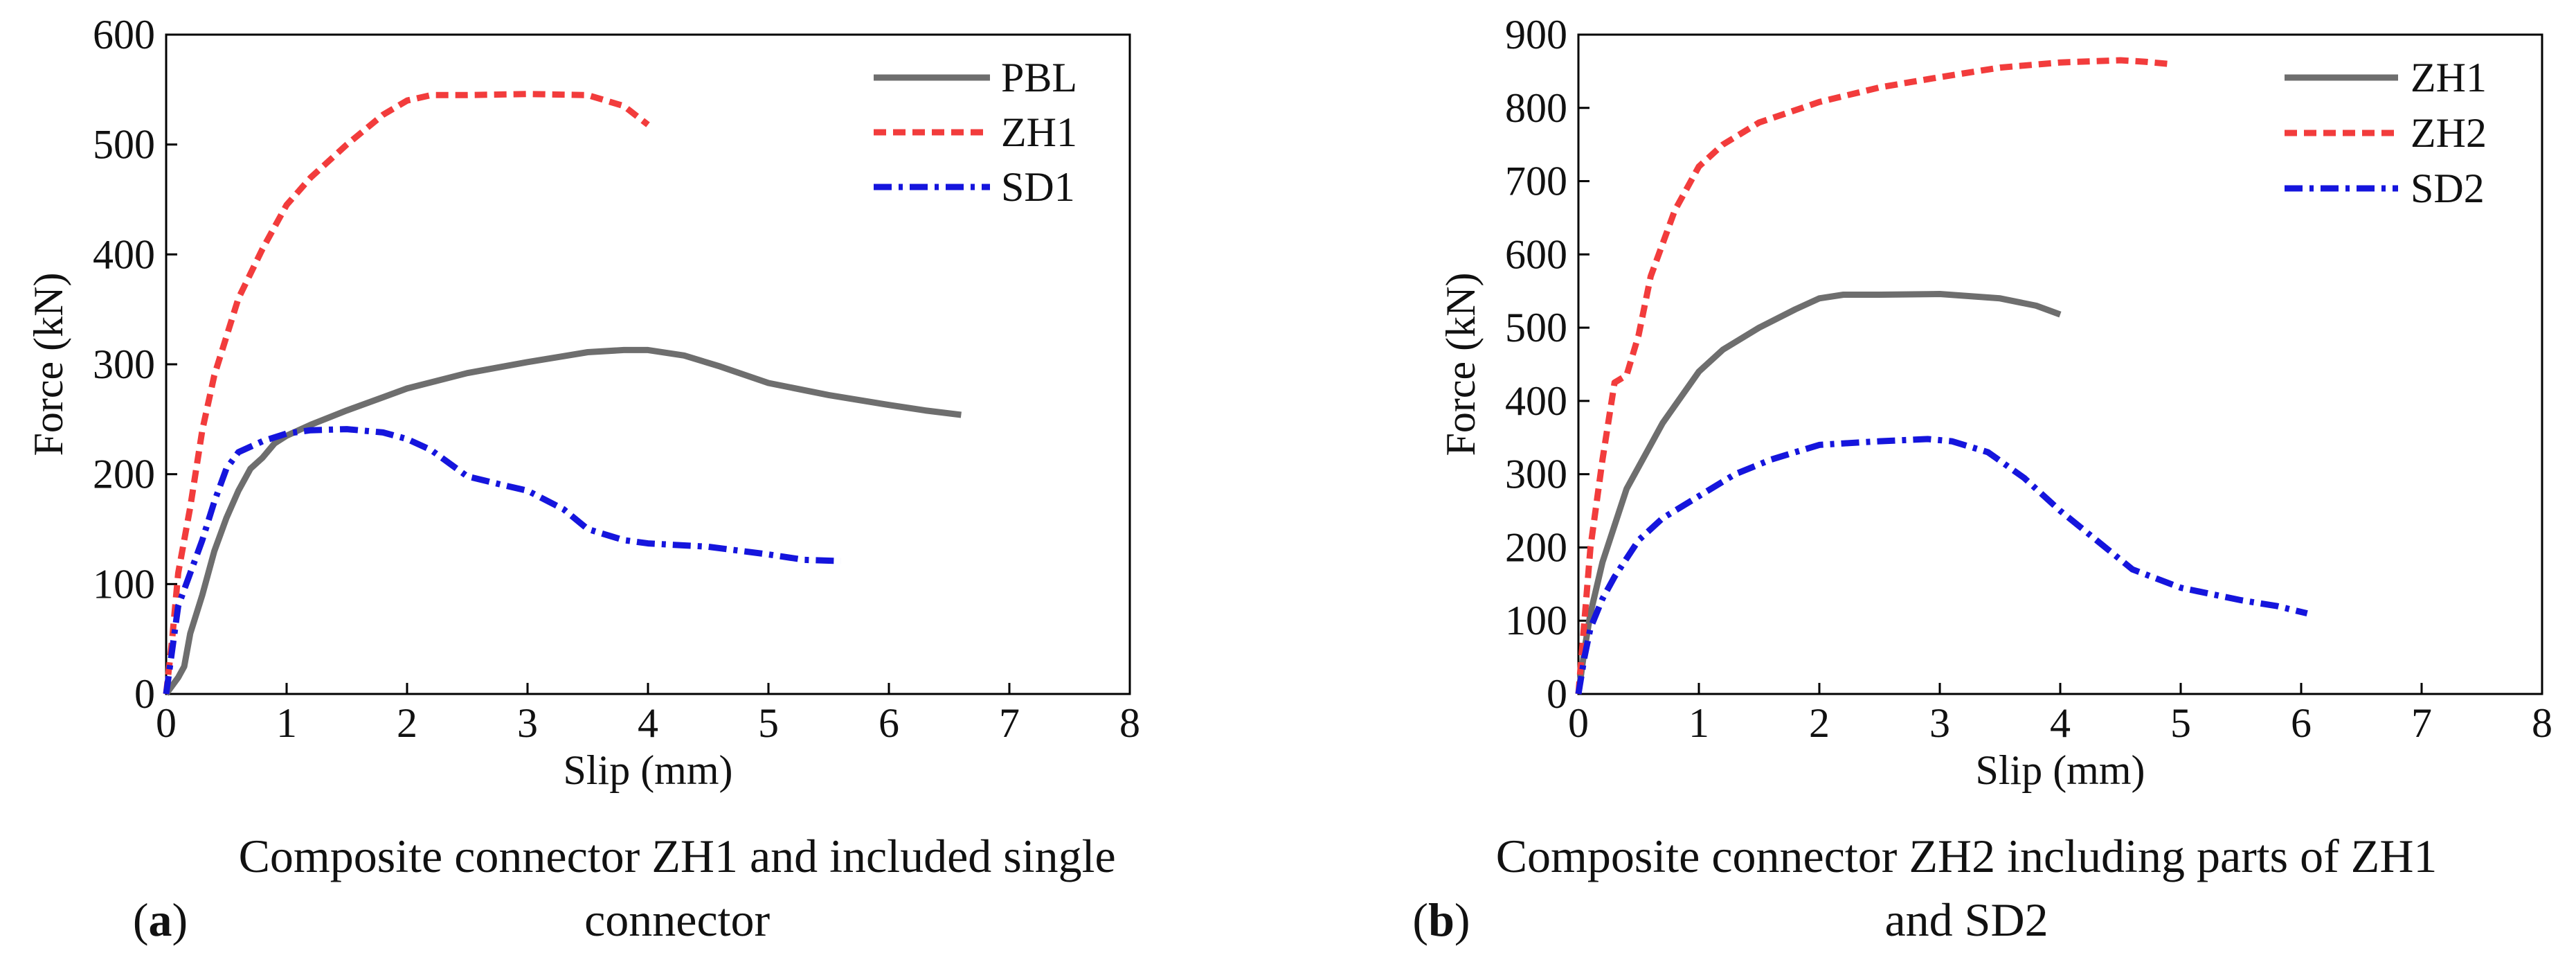 Image resolution: width=2576 pixels, height=971 pixels. Describe the element at coordinates (1441, 919) in the screenshot. I see `caption-b-letter: b` at that location.